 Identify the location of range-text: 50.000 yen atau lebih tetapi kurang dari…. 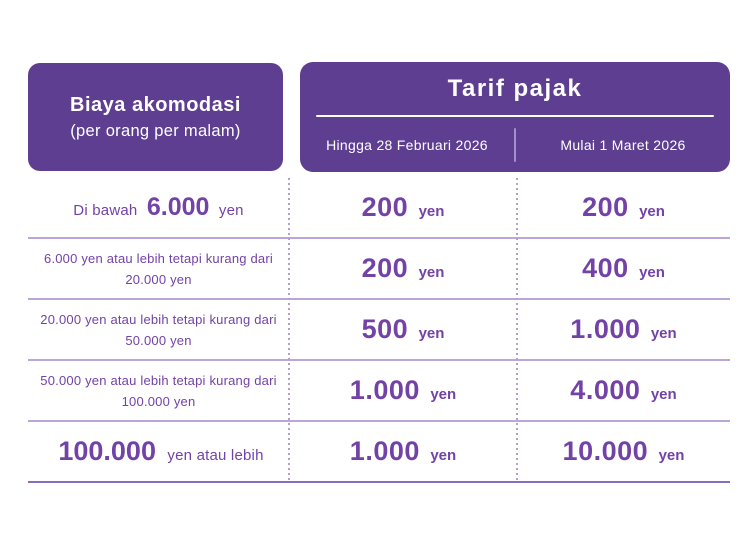
(158, 391).